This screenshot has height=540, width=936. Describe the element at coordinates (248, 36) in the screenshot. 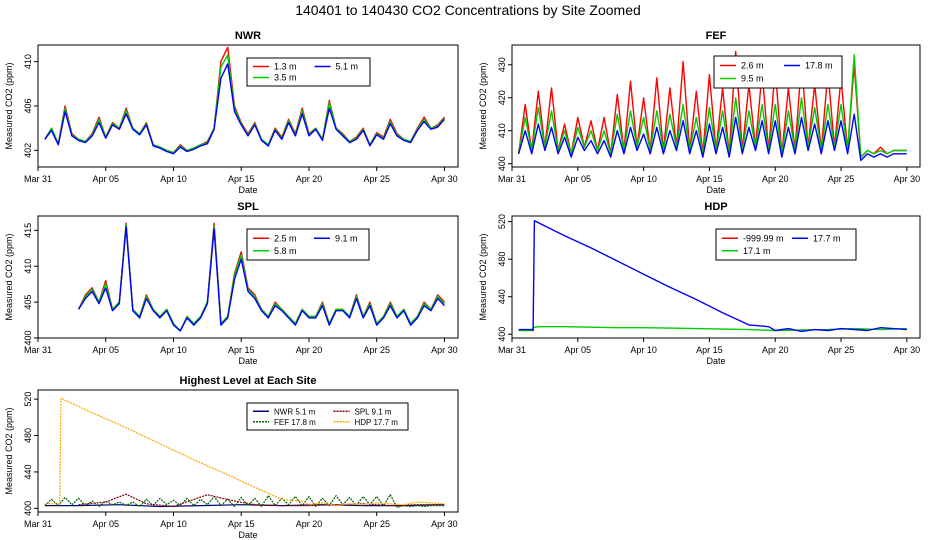

I see `chart-title: NWR` at that location.